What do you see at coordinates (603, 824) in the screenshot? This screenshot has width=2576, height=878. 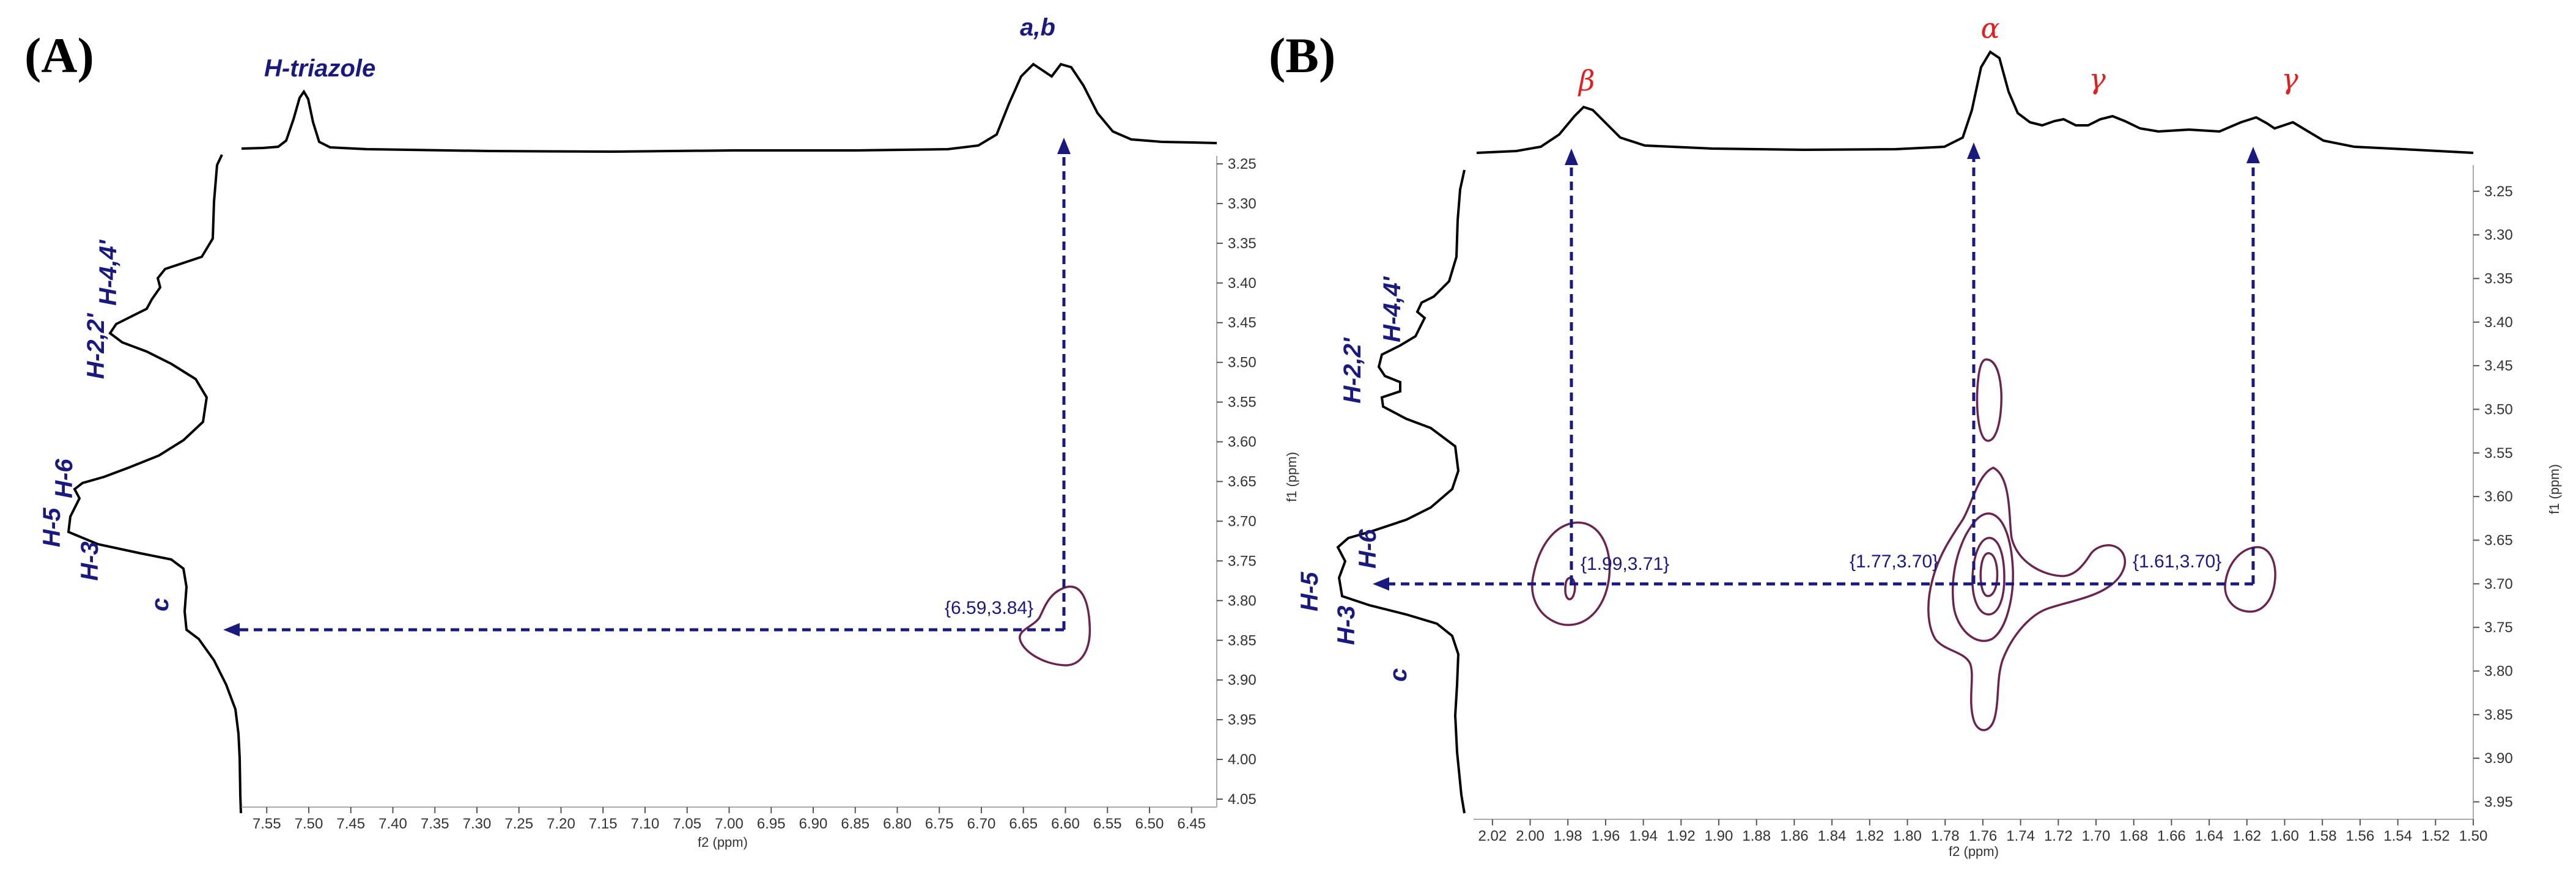 I see `panel-a-x-tick-label: 7.15` at bounding box center [603, 824].